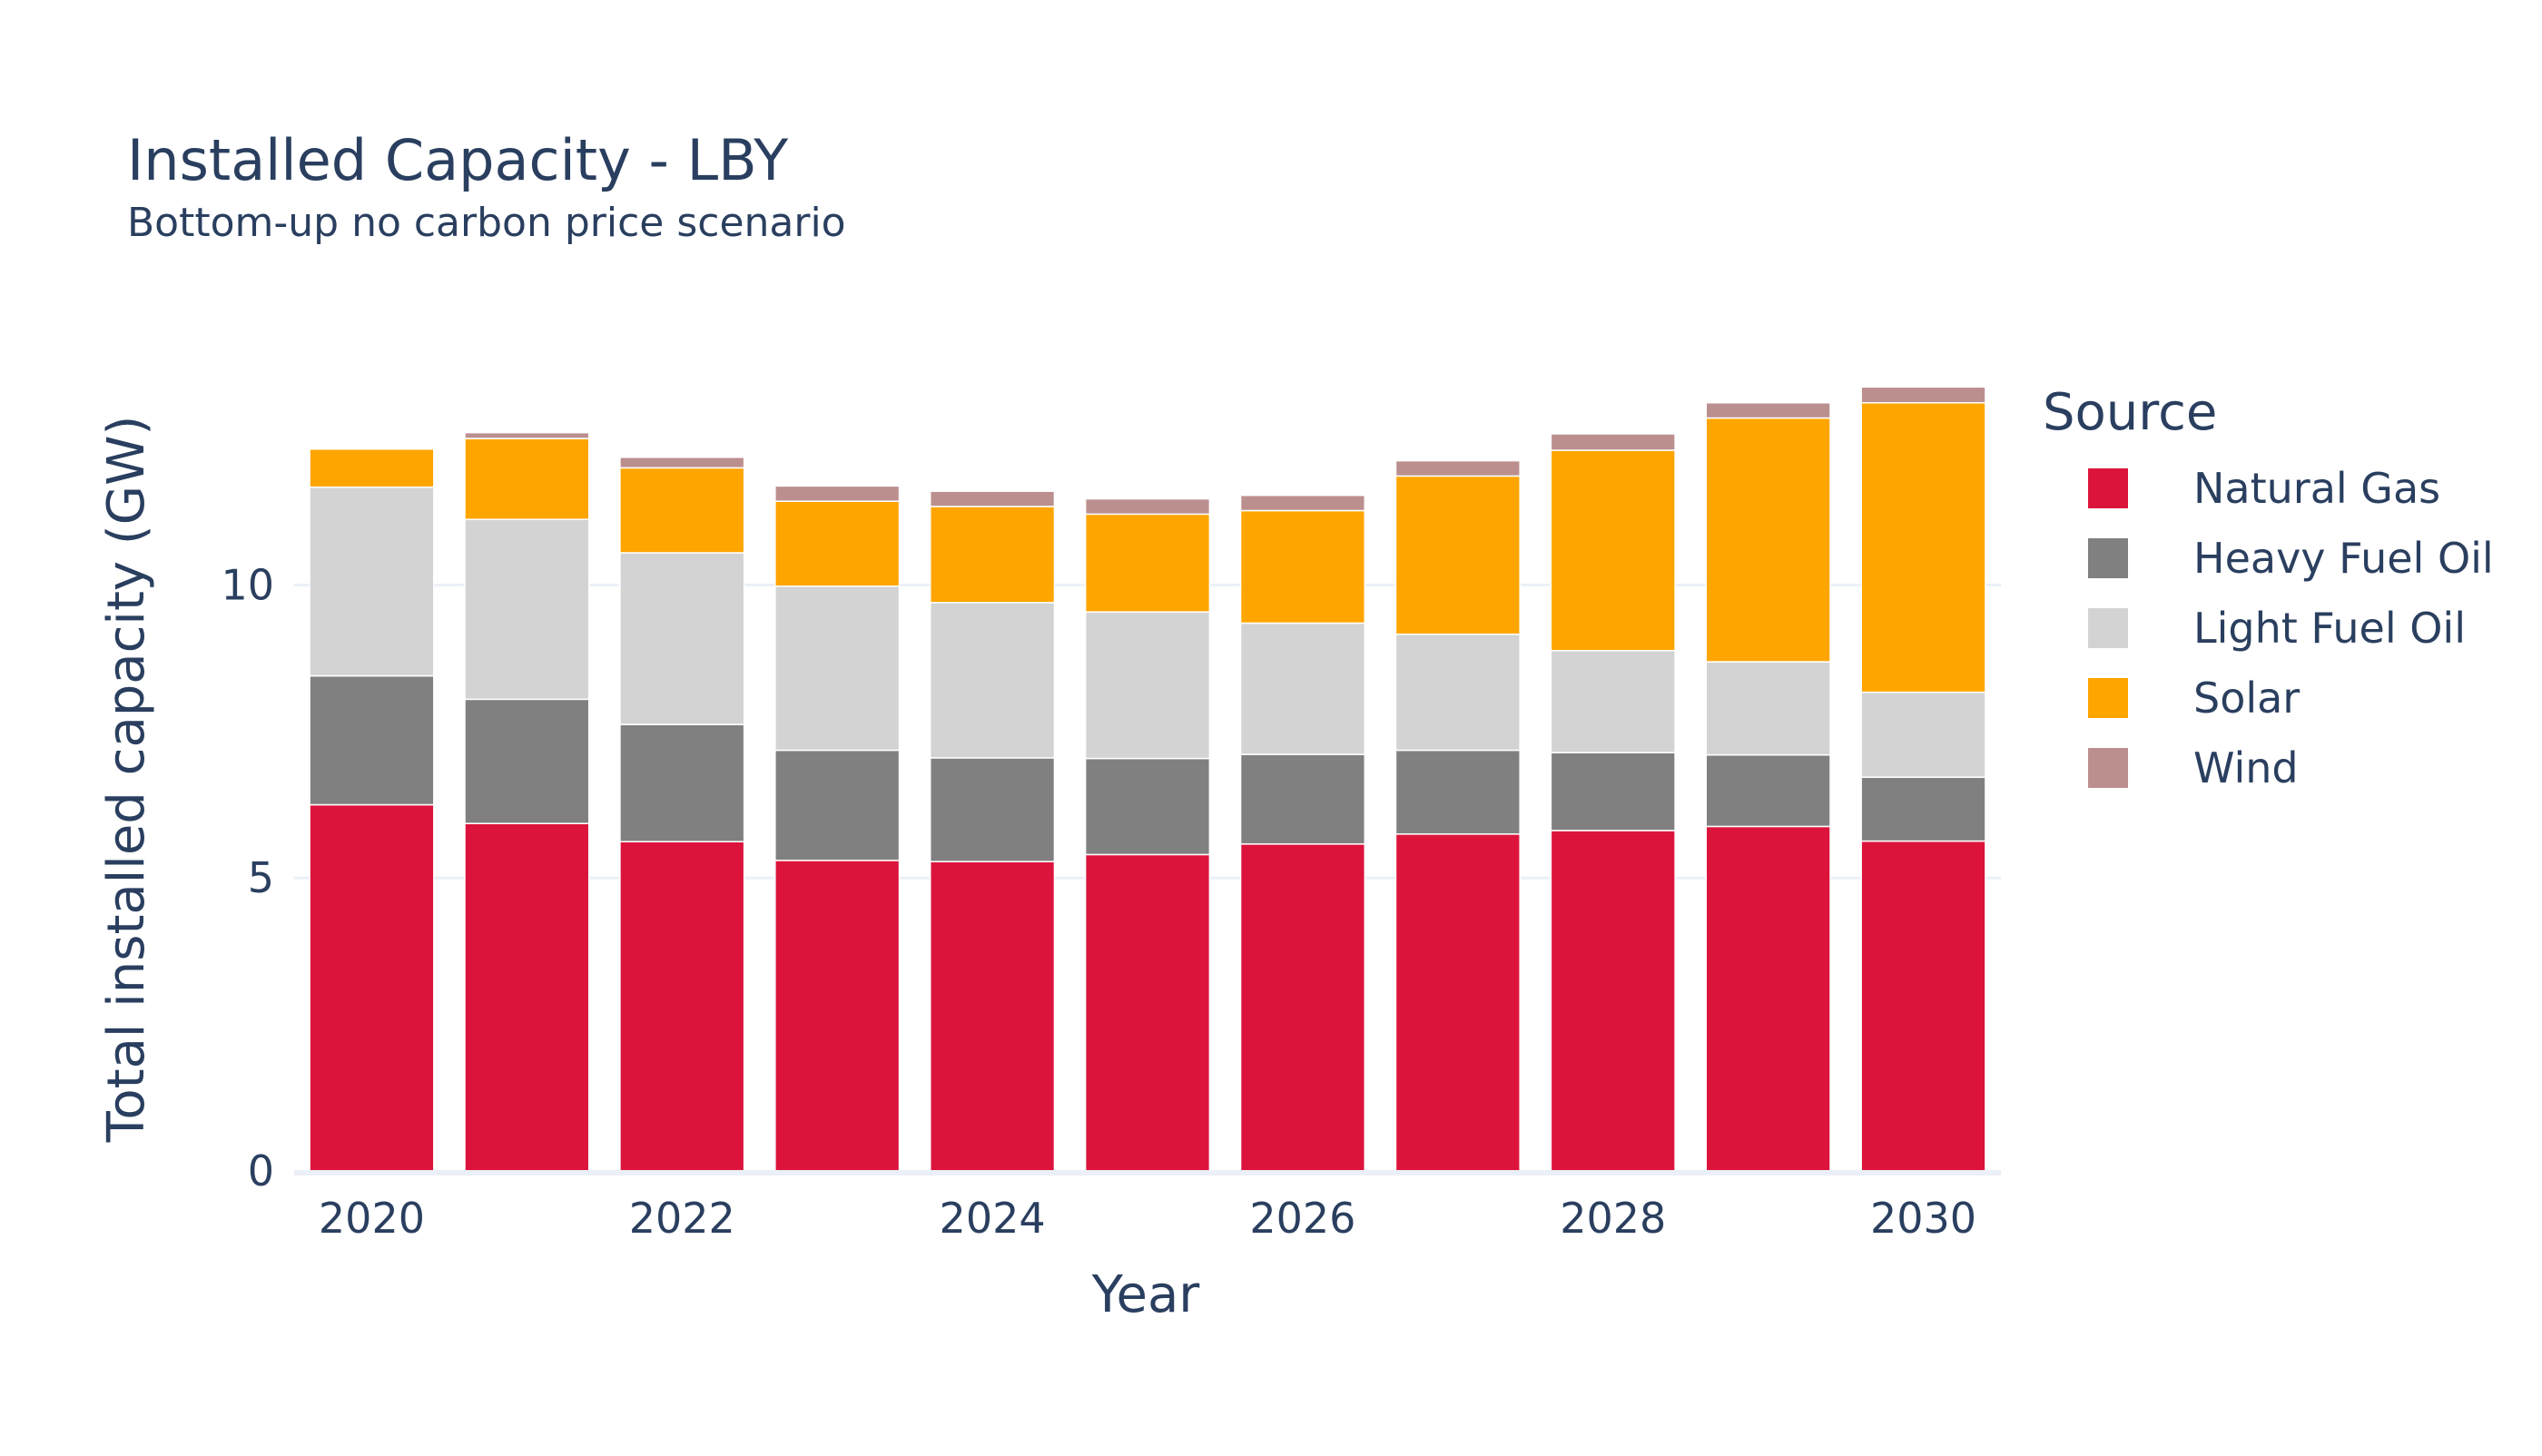 This screenshot has height=1456, width=2542. Describe the element at coordinates (2246, 699) in the screenshot. I see `legend-label: Solar` at that location.